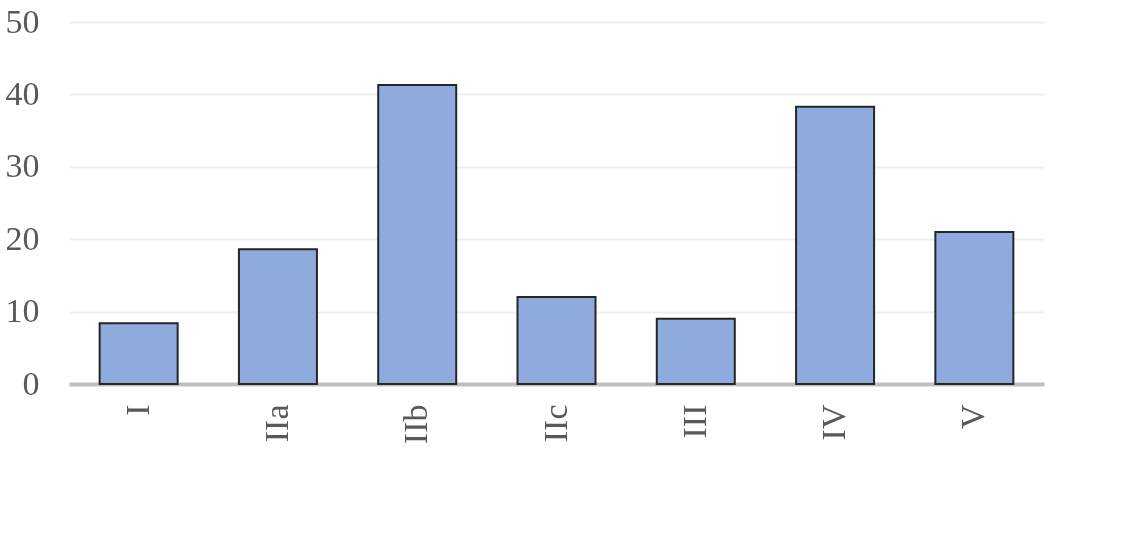 This screenshot has height=535, width=1125. Describe the element at coordinates (276, 423) in the screenshot. I see `x-tick-label: IIa` at that location.